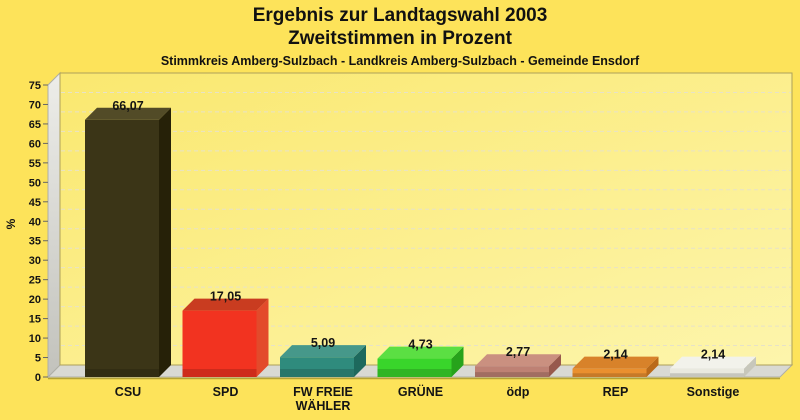 This screenshot has height=420, width=800. What do you see at coordinates (360, 361) in the screenshot?
I see `bar-side-fw-freie-waehler` at bounding box center [360, 361].